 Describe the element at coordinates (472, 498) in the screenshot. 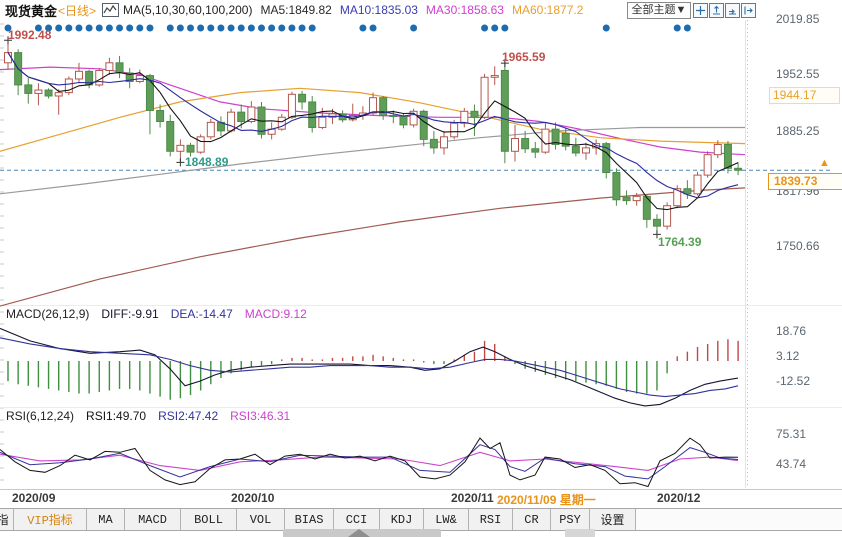

I see `date-axis-label: 2020/11` at that location.